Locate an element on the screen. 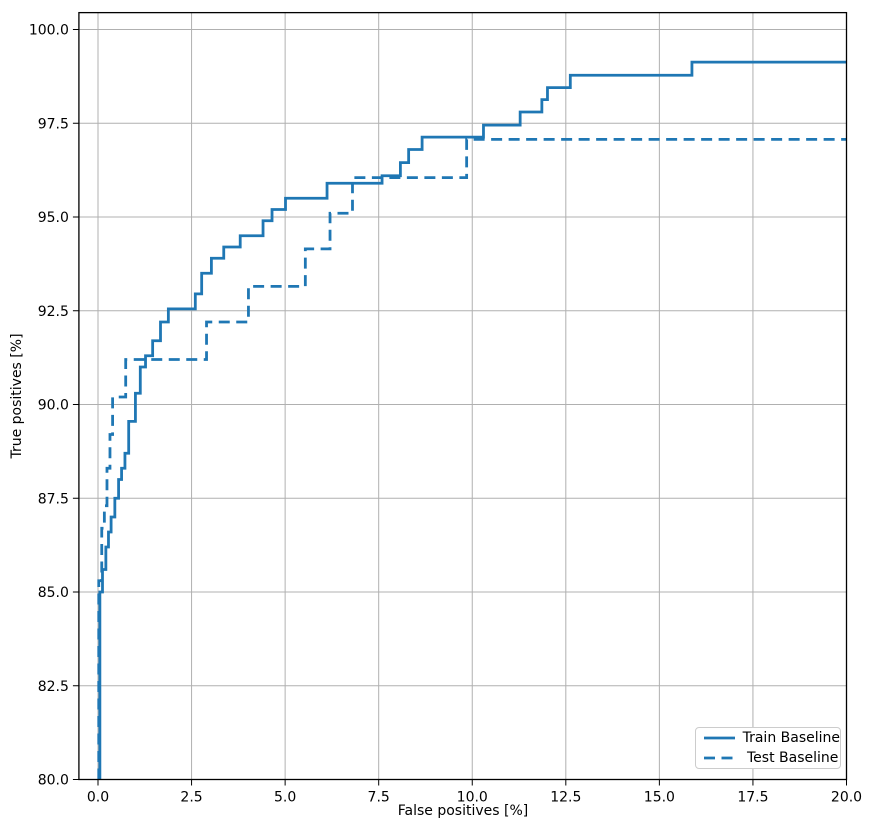 This screenshot has height=833, width=874. legend-label-train: Train Baseline is located at coordinates (791, 738).